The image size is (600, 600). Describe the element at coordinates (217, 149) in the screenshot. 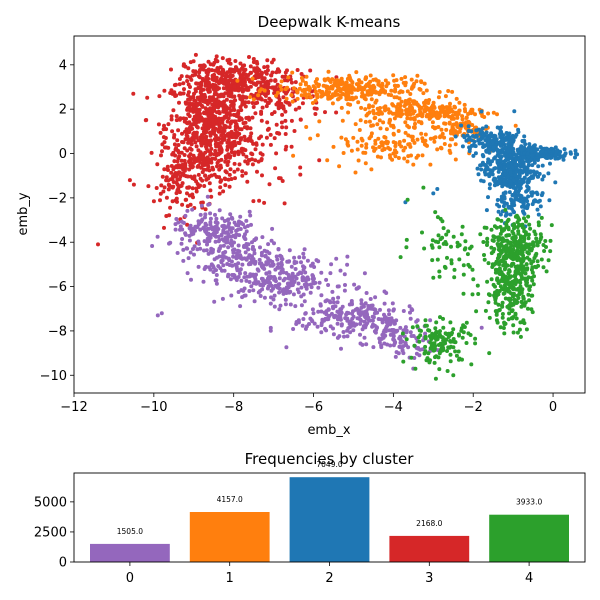

I see `cluster-3-points` at that location.